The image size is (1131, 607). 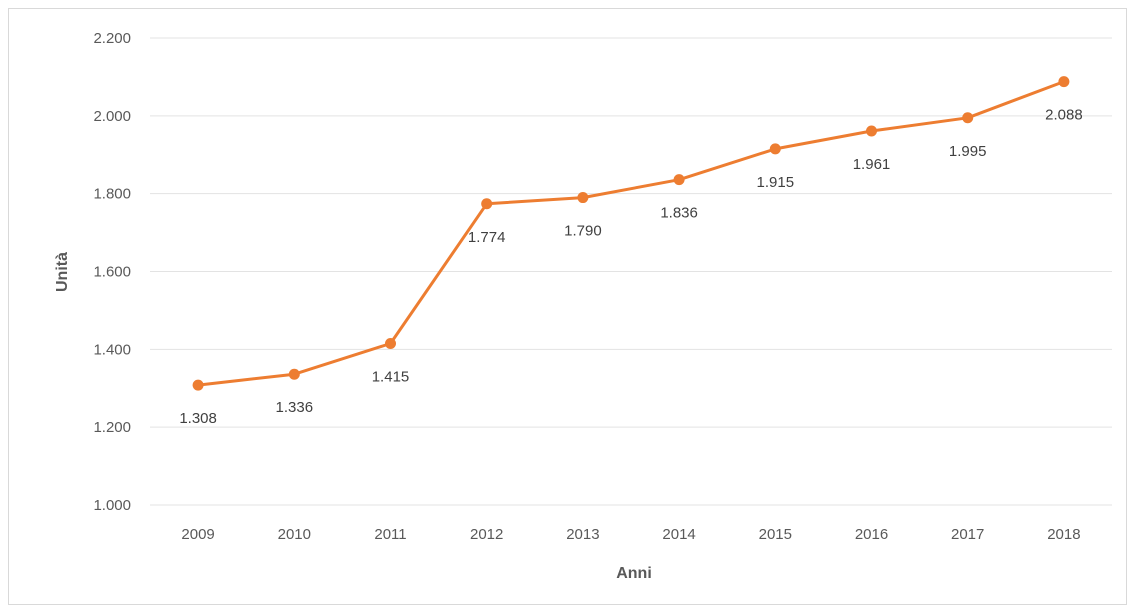 I want to click on x-tick-label: 2015, so click(x=775, y=534).